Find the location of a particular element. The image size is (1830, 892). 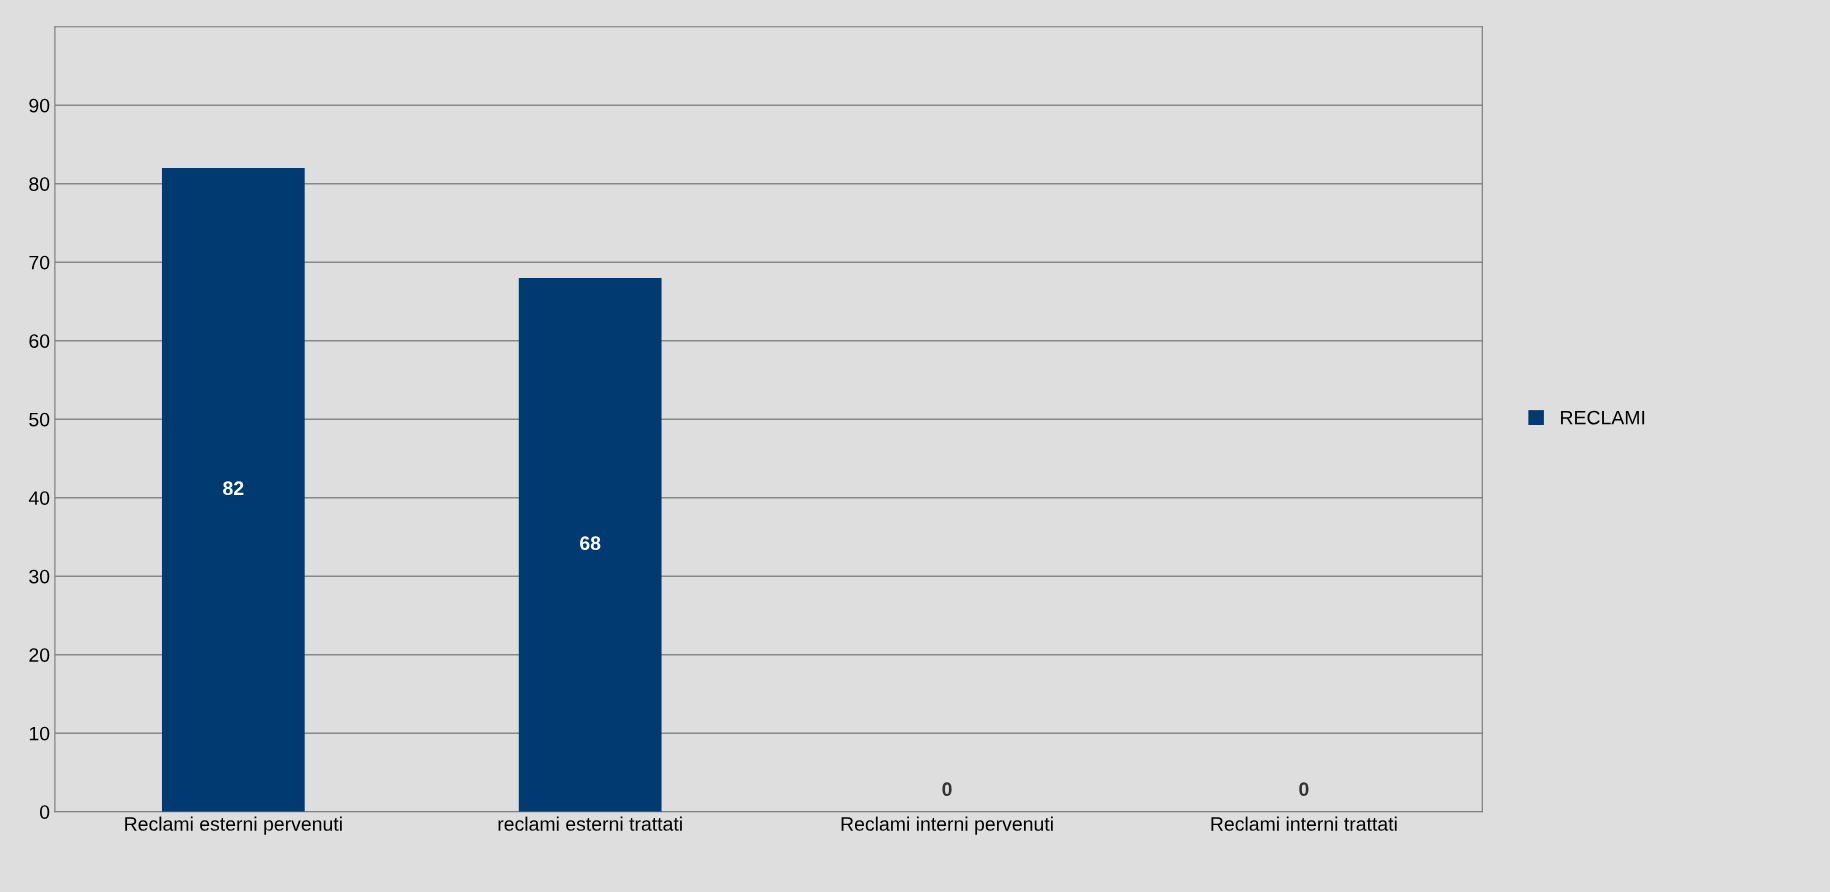

legend-label: RECLAMI is located at coordinates (1603, 417).